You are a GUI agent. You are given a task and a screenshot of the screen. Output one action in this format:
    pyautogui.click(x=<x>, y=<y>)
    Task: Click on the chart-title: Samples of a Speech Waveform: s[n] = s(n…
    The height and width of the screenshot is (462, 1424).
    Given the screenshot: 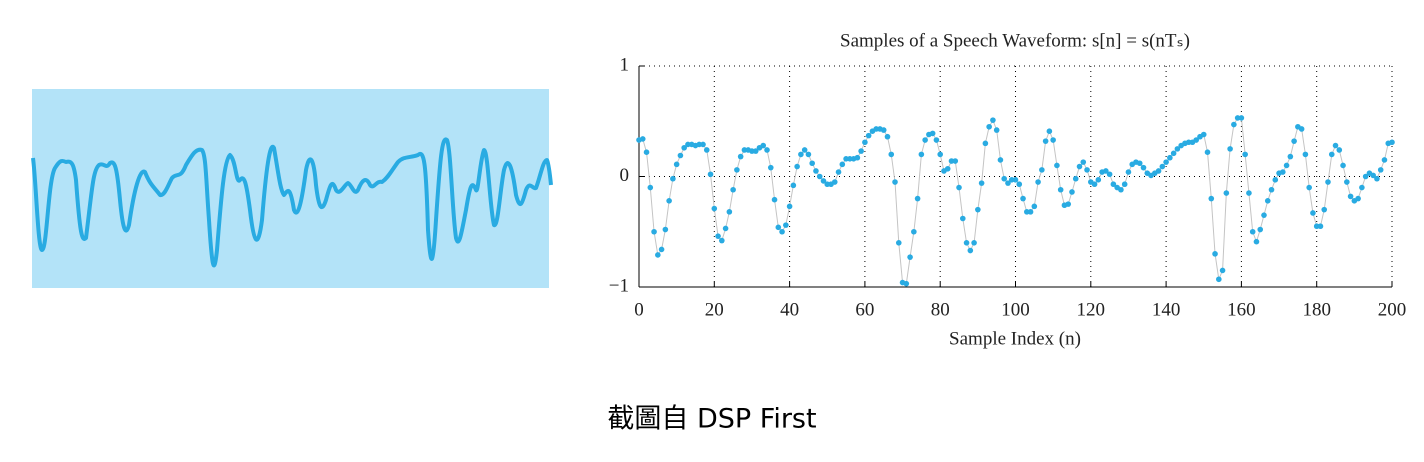 What is the action you would take?
    pyautogui.click(x=1015, y=40)
    